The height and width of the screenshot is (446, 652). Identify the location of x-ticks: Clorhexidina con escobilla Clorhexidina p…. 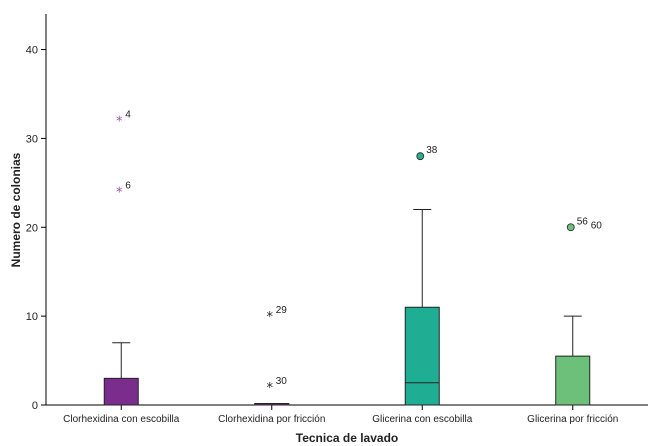
(340, 415).